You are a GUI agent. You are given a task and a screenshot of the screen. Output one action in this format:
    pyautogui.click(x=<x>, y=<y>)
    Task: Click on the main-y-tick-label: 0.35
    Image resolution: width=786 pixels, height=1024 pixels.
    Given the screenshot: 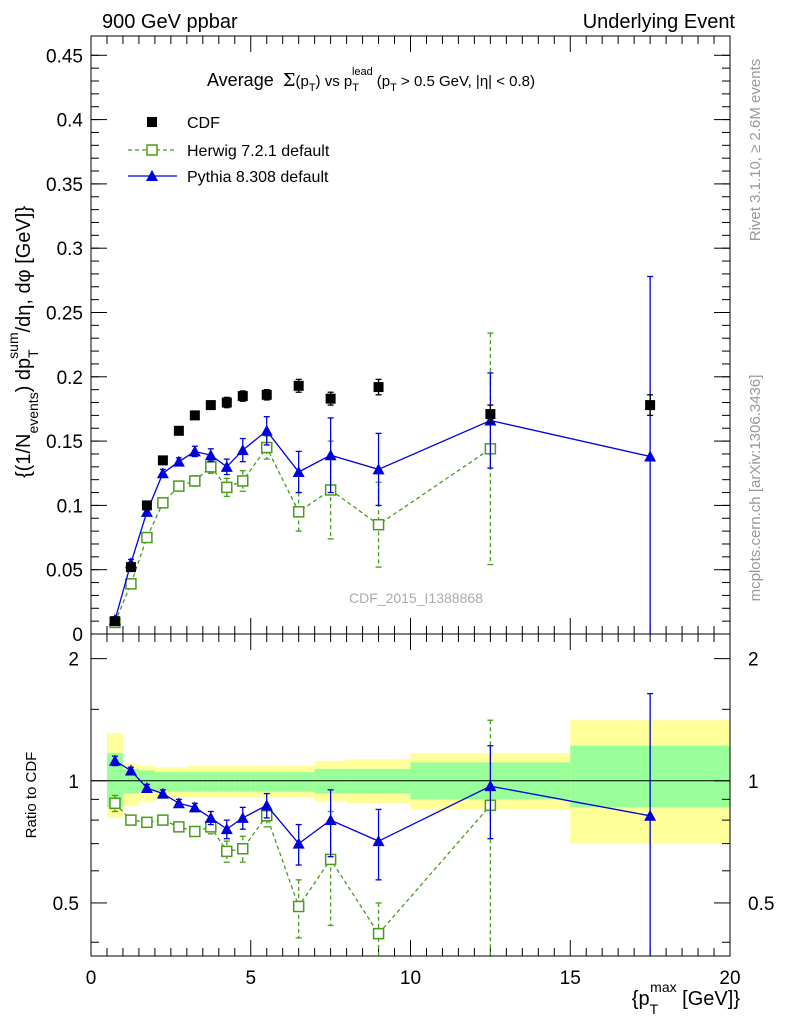 What is the action you would take?
    pyautogui.click(x=64, y=185)
    